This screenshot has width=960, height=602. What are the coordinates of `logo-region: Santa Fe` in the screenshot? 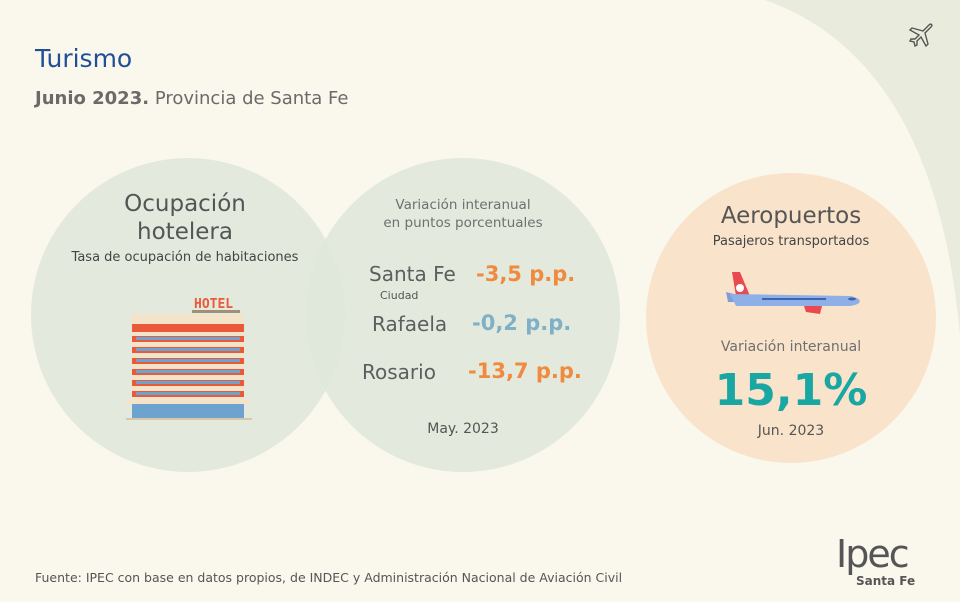 It's located at (886, 581).